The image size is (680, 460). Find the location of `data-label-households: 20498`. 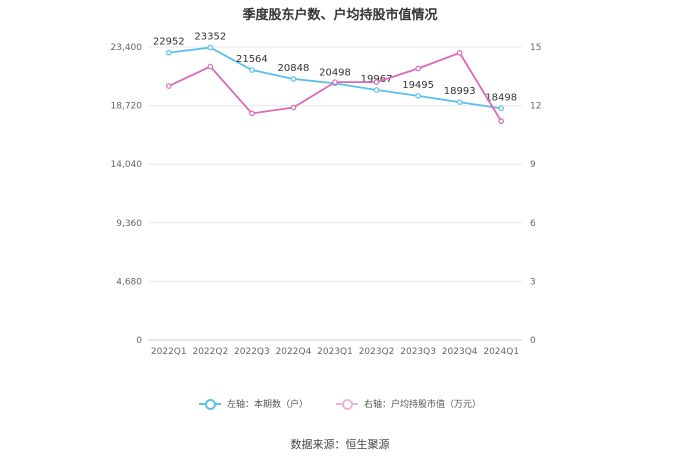

data-label-households: 20498 is located at coordinates (335, 72).